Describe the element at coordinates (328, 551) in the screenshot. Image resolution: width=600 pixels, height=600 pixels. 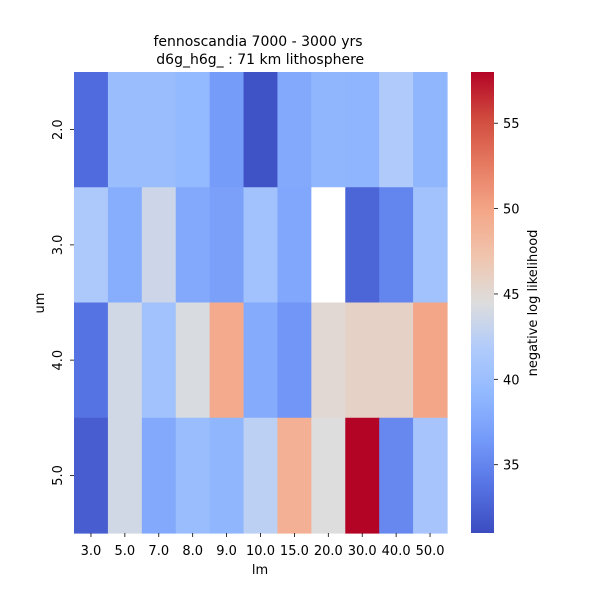
I see `x-tick-label: 20.0` at that location.